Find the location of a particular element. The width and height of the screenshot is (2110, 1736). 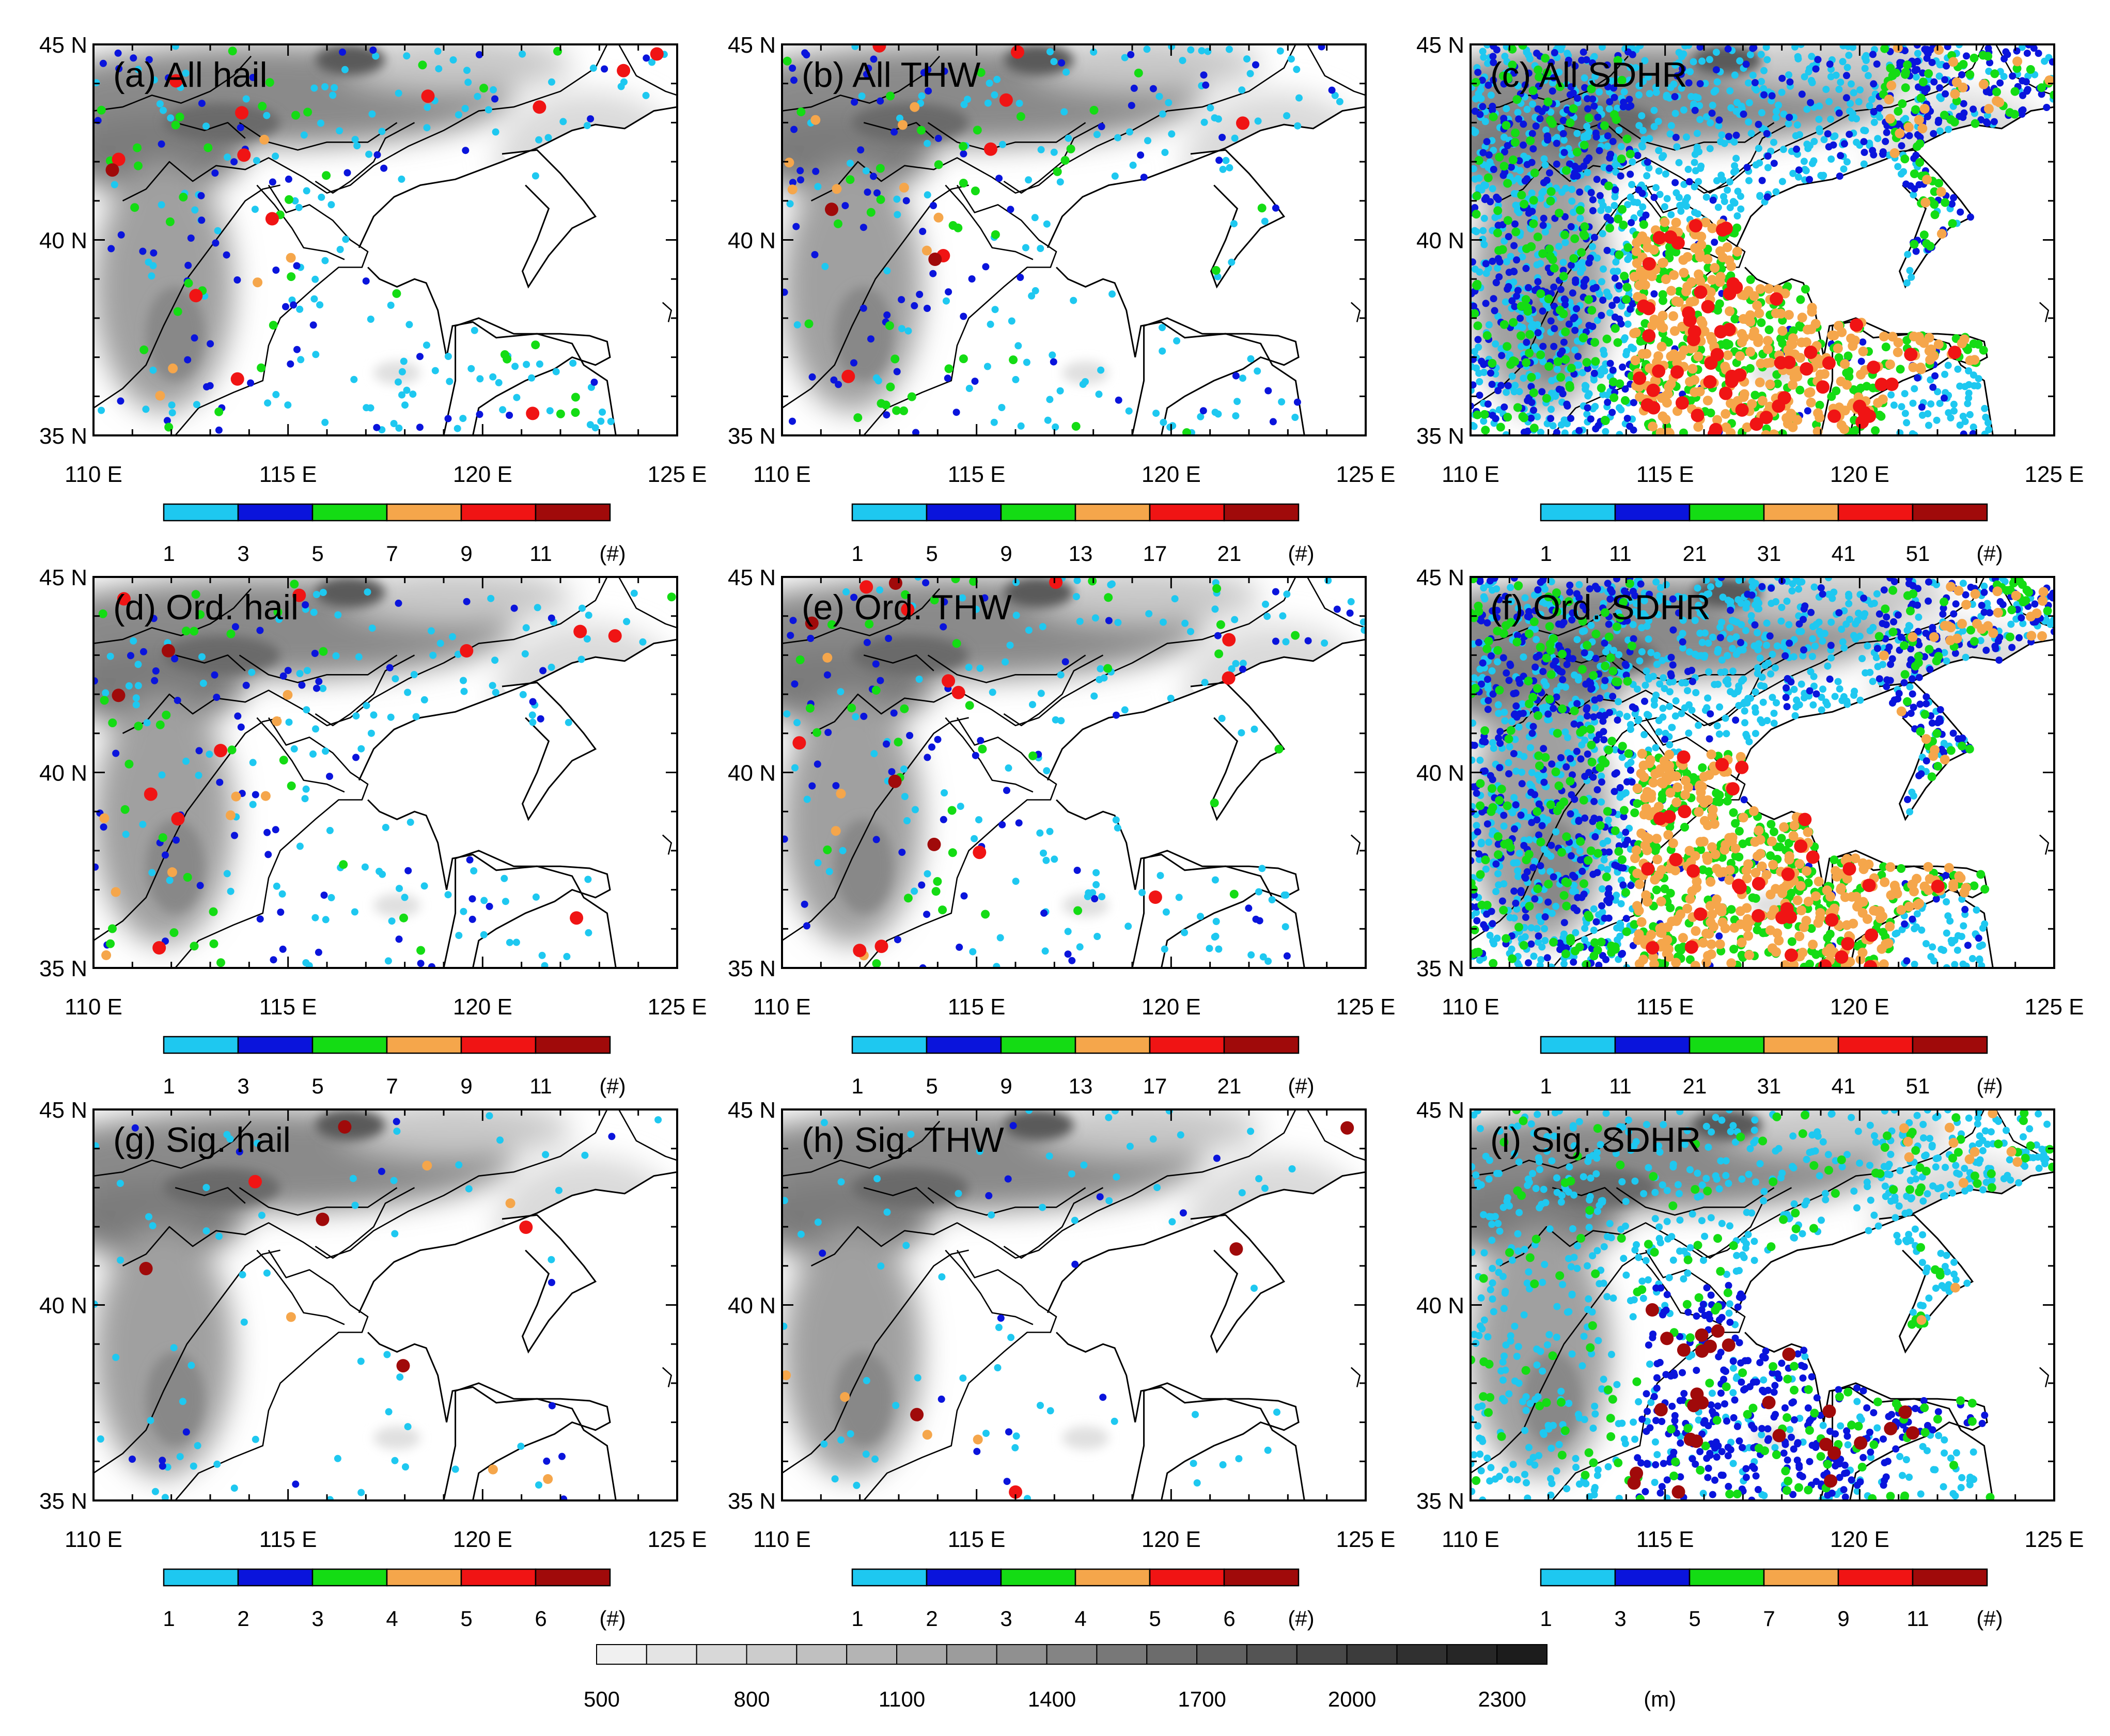

legend-unit: (#) is located at coordinates (1990, 553).